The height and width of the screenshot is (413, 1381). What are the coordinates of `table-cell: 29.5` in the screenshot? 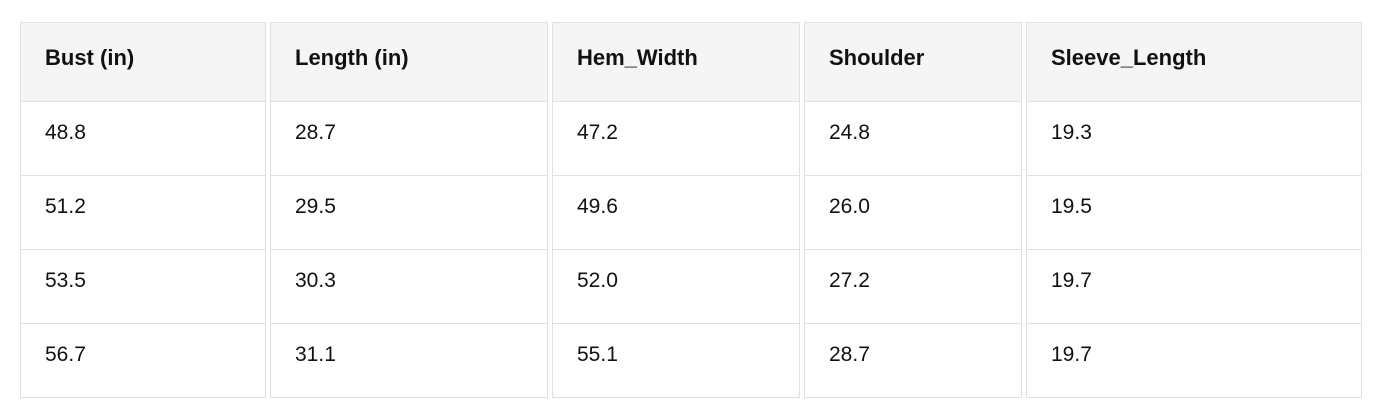 It's located at (409, 213).